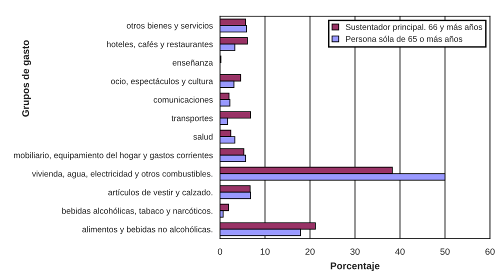  What do you see at coordinates (220, 251) in the screenshot?
I see `x-tick-label: 0` at bounding box center [220, 251].